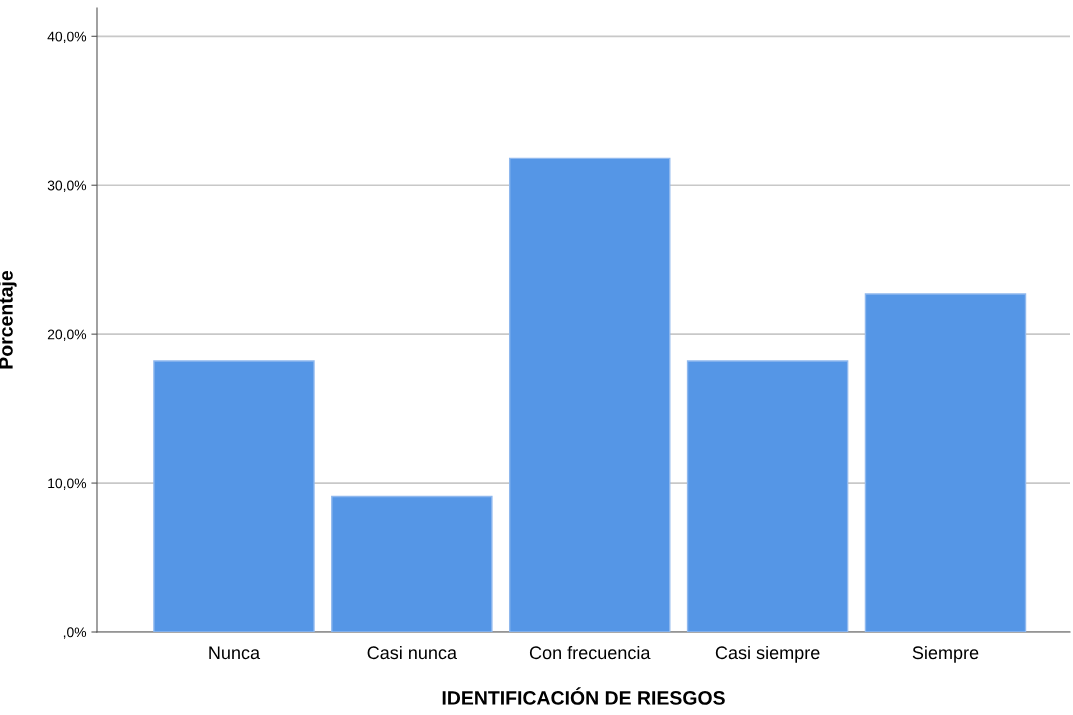 This screenshot has height=715, width=1073. Describe the element at coordinates (67, 186) in the screenshot. I see `y-tick-label: 30,0%` at that location.